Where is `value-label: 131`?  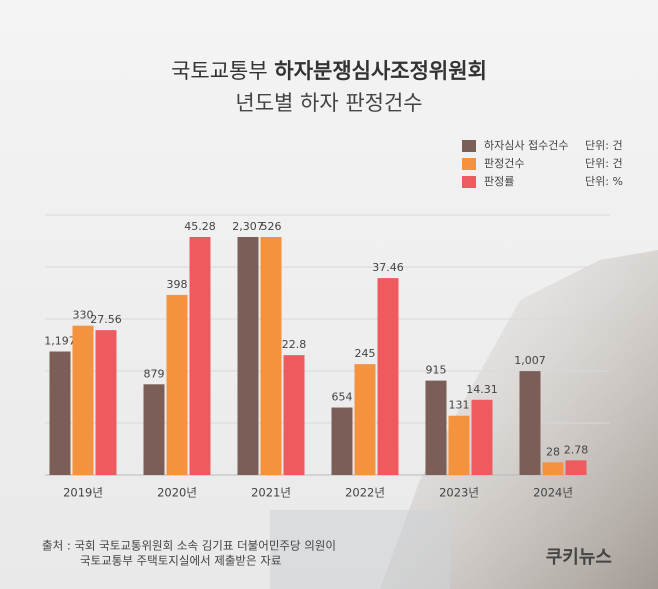
value-label: 131 is located at coordinates (459, 405).